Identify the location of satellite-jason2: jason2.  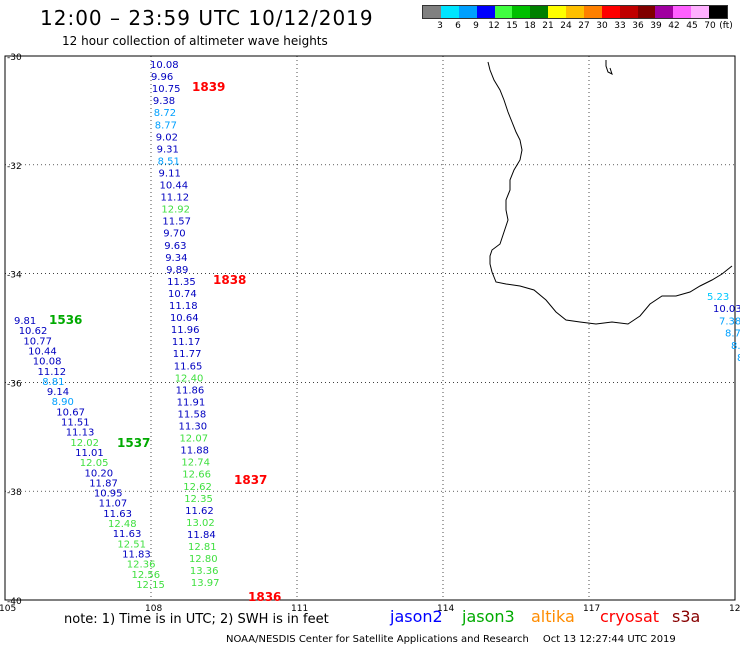
(416, 616).